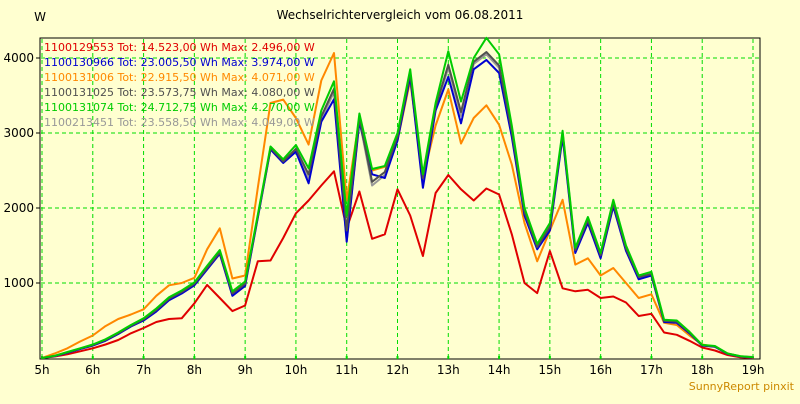  Describe the element at coordinates (753, 370) in the screenshot. I see `x-axis-tick-label: 19h` at that location.